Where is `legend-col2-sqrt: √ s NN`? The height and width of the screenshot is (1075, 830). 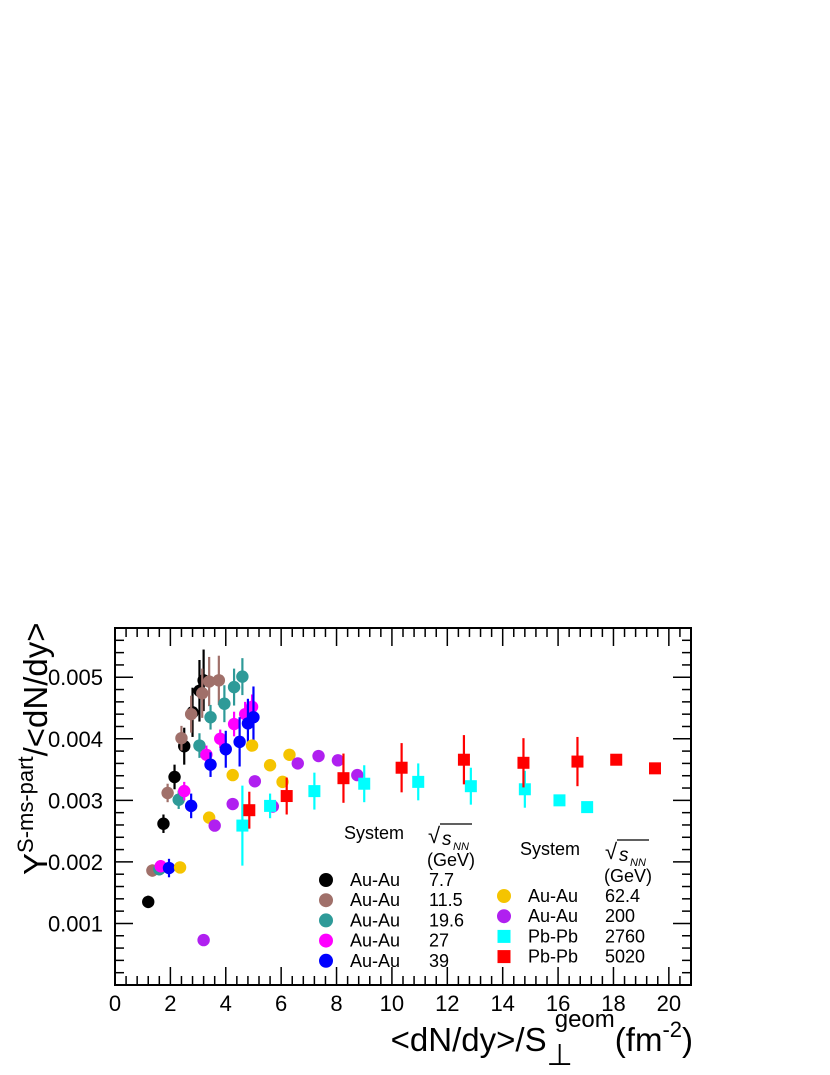
legend-col2-sqrt: √ s NN is located at coordinates (627, 854).